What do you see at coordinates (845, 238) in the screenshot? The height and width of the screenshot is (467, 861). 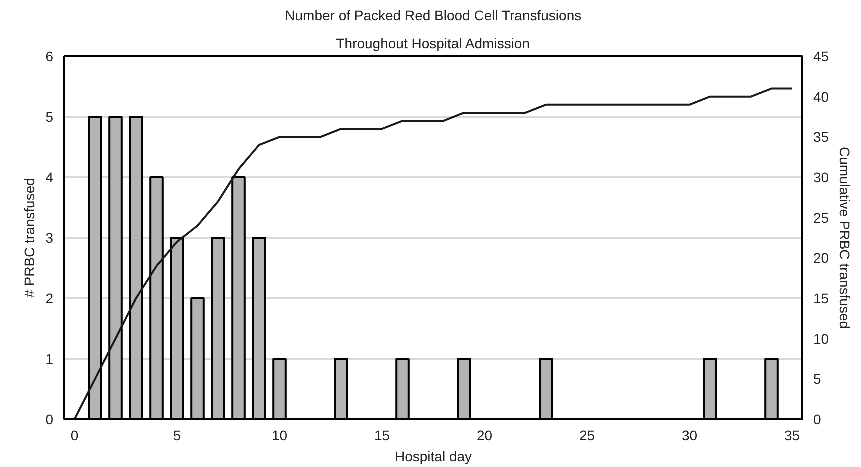 I see `y2-axis-title: Cumulative PRBC transfused` at bounding box center [845, 238].